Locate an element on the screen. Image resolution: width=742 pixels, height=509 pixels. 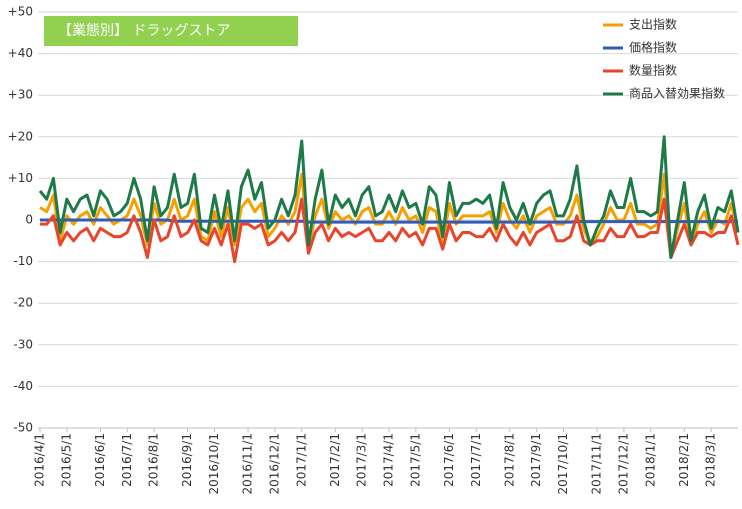
x-tick-label: 2017/1/1 is located at coordinates (301, 460).